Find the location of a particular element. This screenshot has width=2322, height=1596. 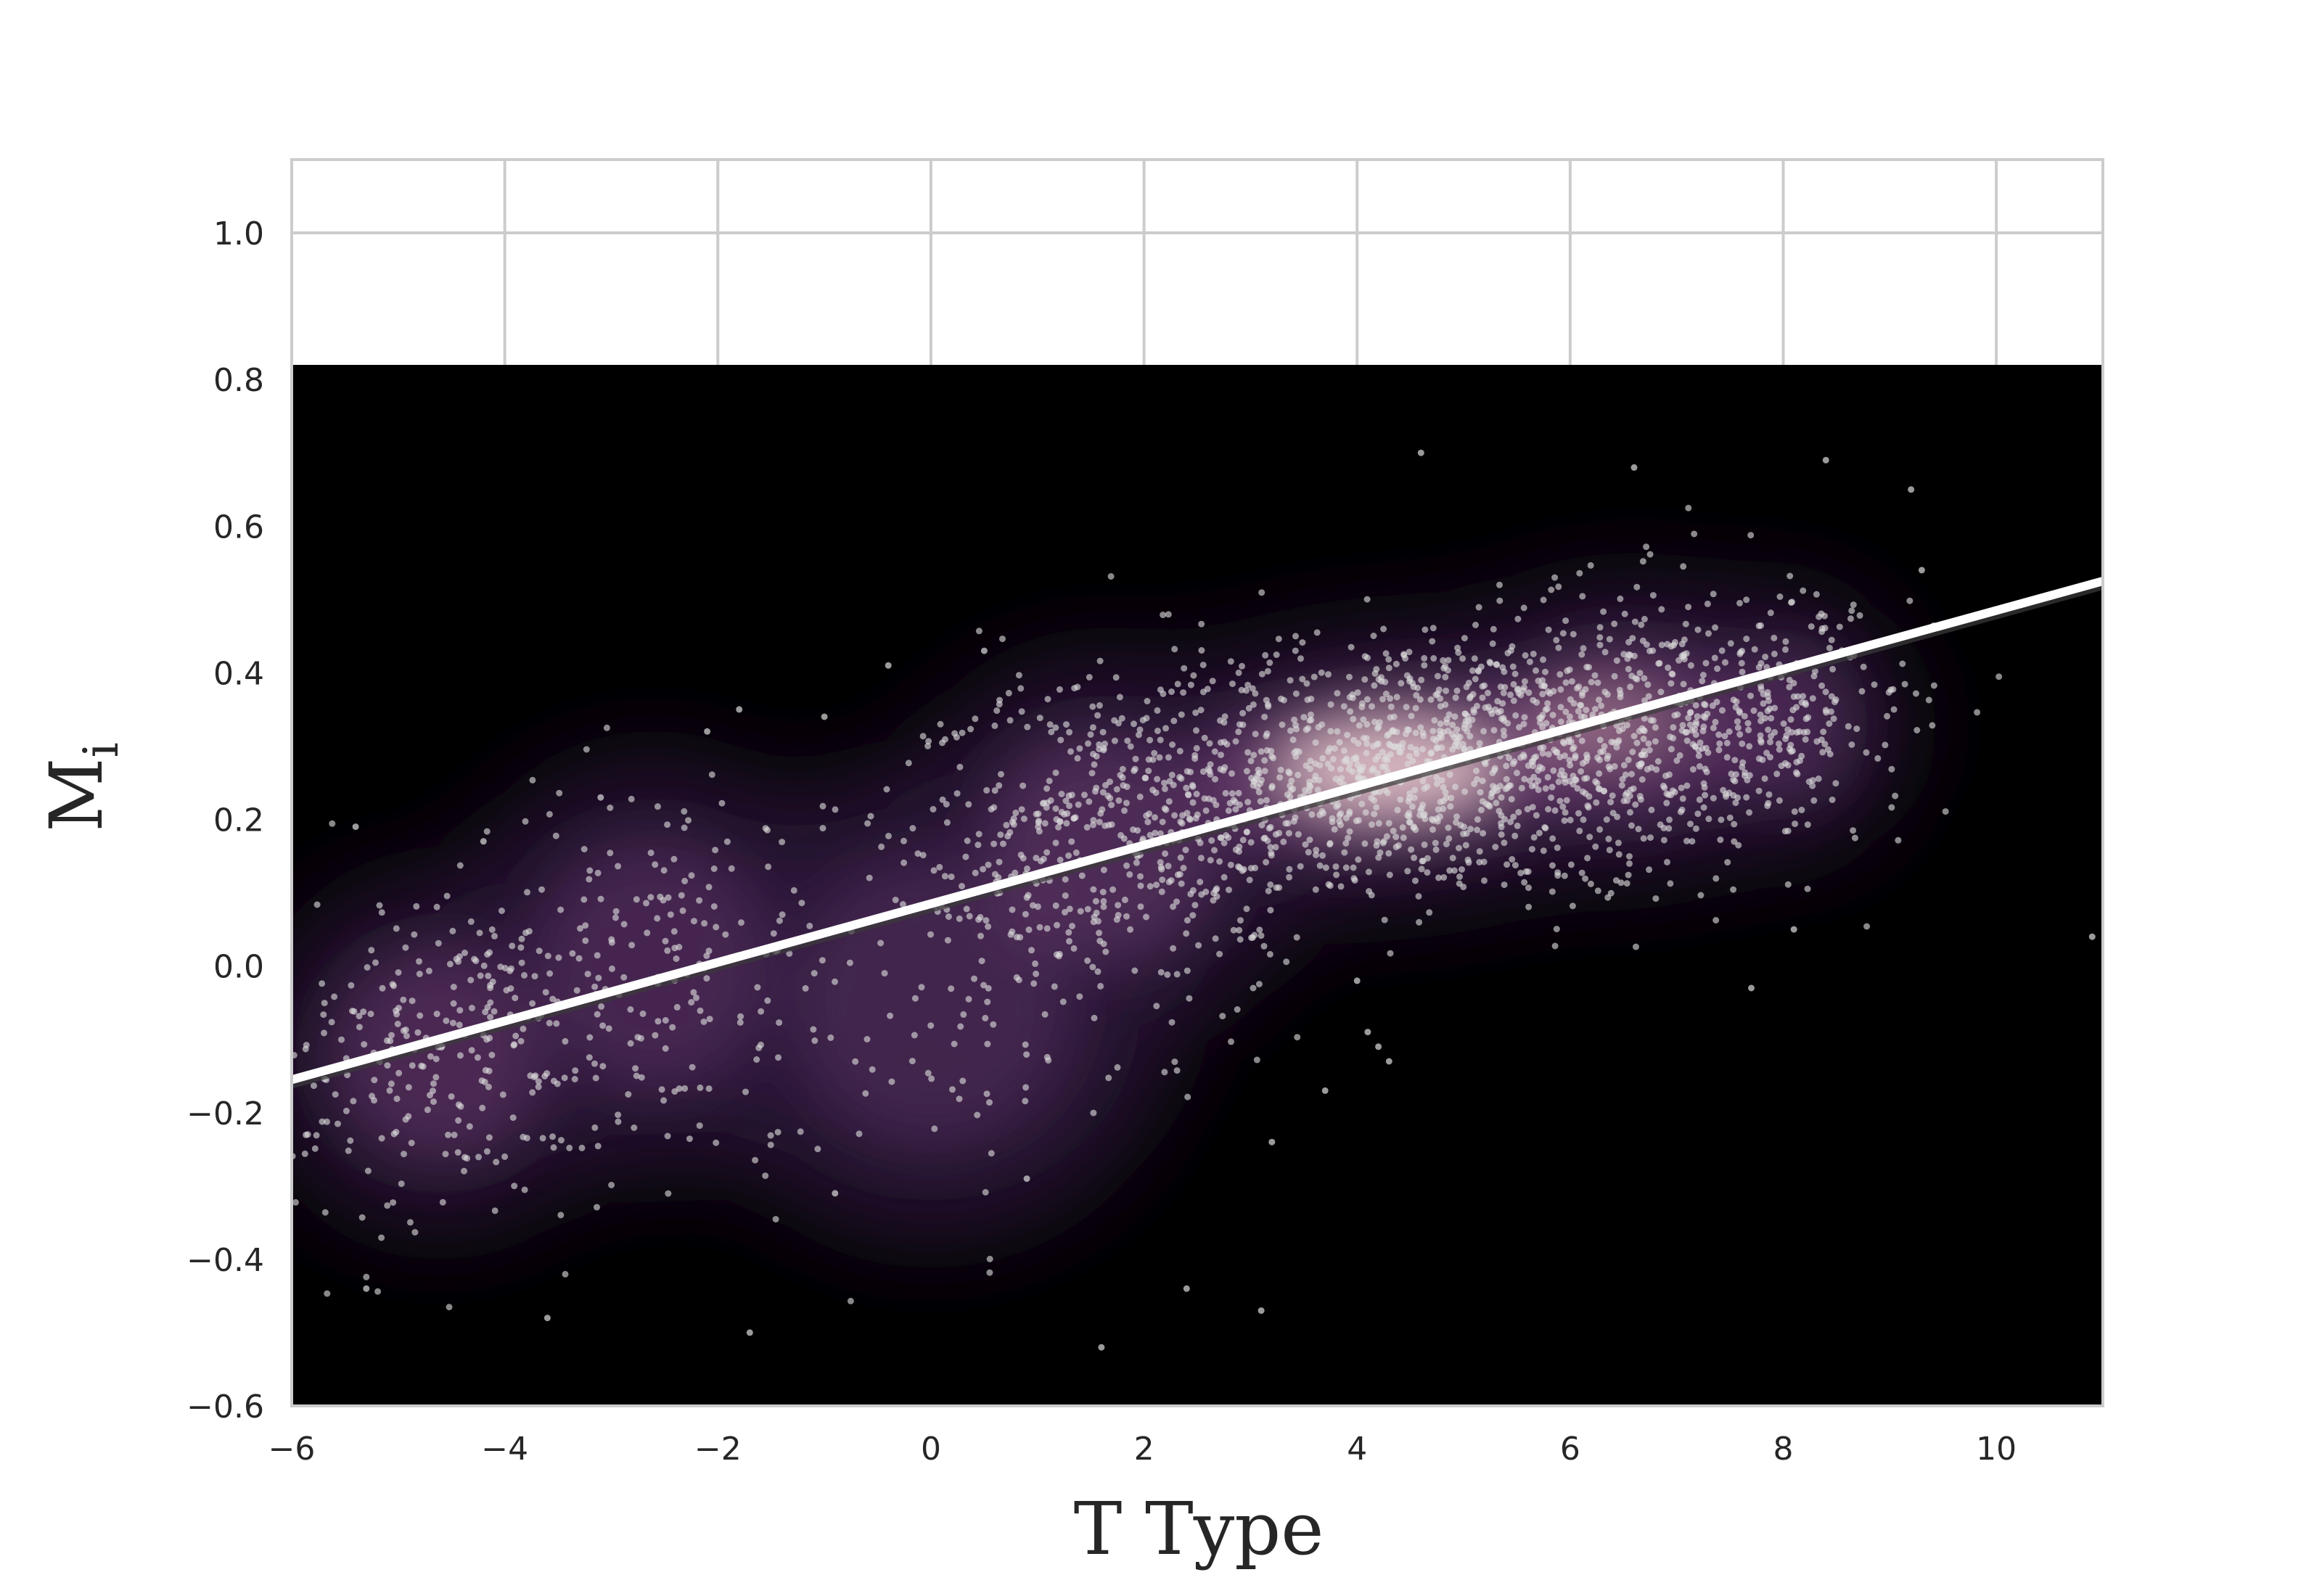

point-1933 is located at coordinates (324, 1003).